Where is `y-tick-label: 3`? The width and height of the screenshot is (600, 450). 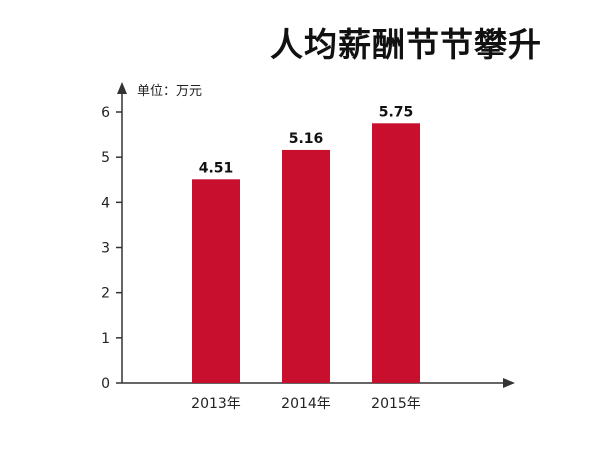 y-tick-label: 3 is located at coordinates (105, 249).